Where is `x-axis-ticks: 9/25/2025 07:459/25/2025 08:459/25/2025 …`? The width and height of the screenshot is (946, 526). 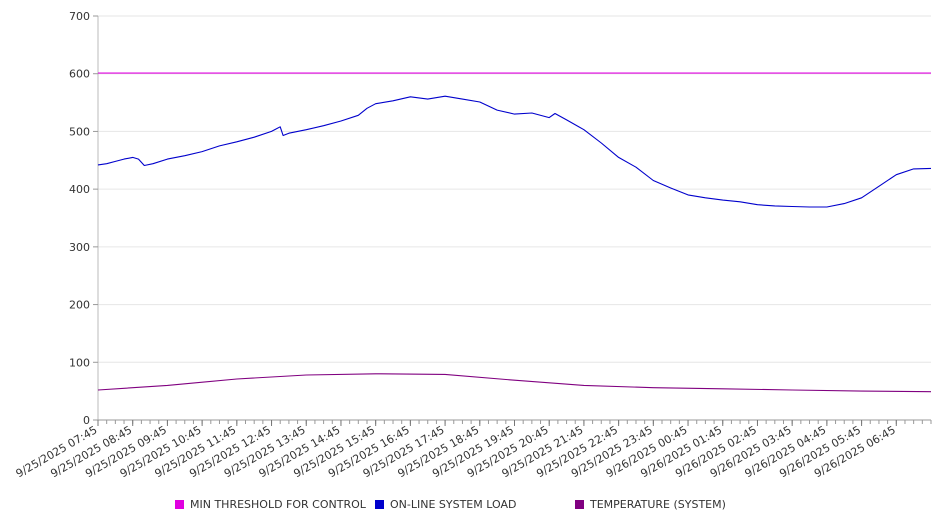 x-axis-ticks: 9/25/2025 07:459/25/2025 08:459/25/2025 … is located at coordinates (473, 450).